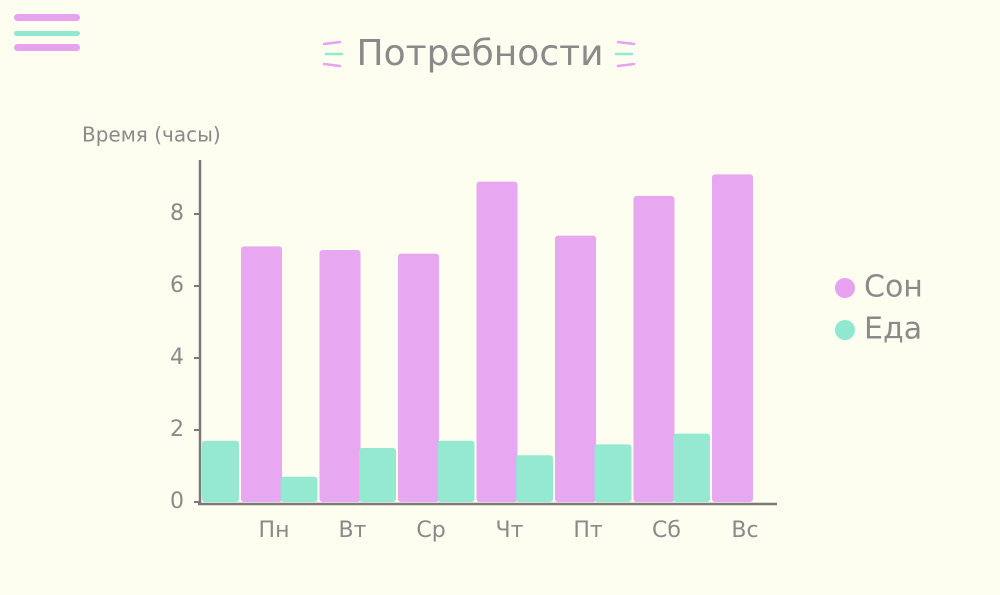 The image size is (1000, 595). What do you see at coordinates (177, 213) in the screenshot?
I see `y-tick-label: 8` at bounding box center [177, 213].